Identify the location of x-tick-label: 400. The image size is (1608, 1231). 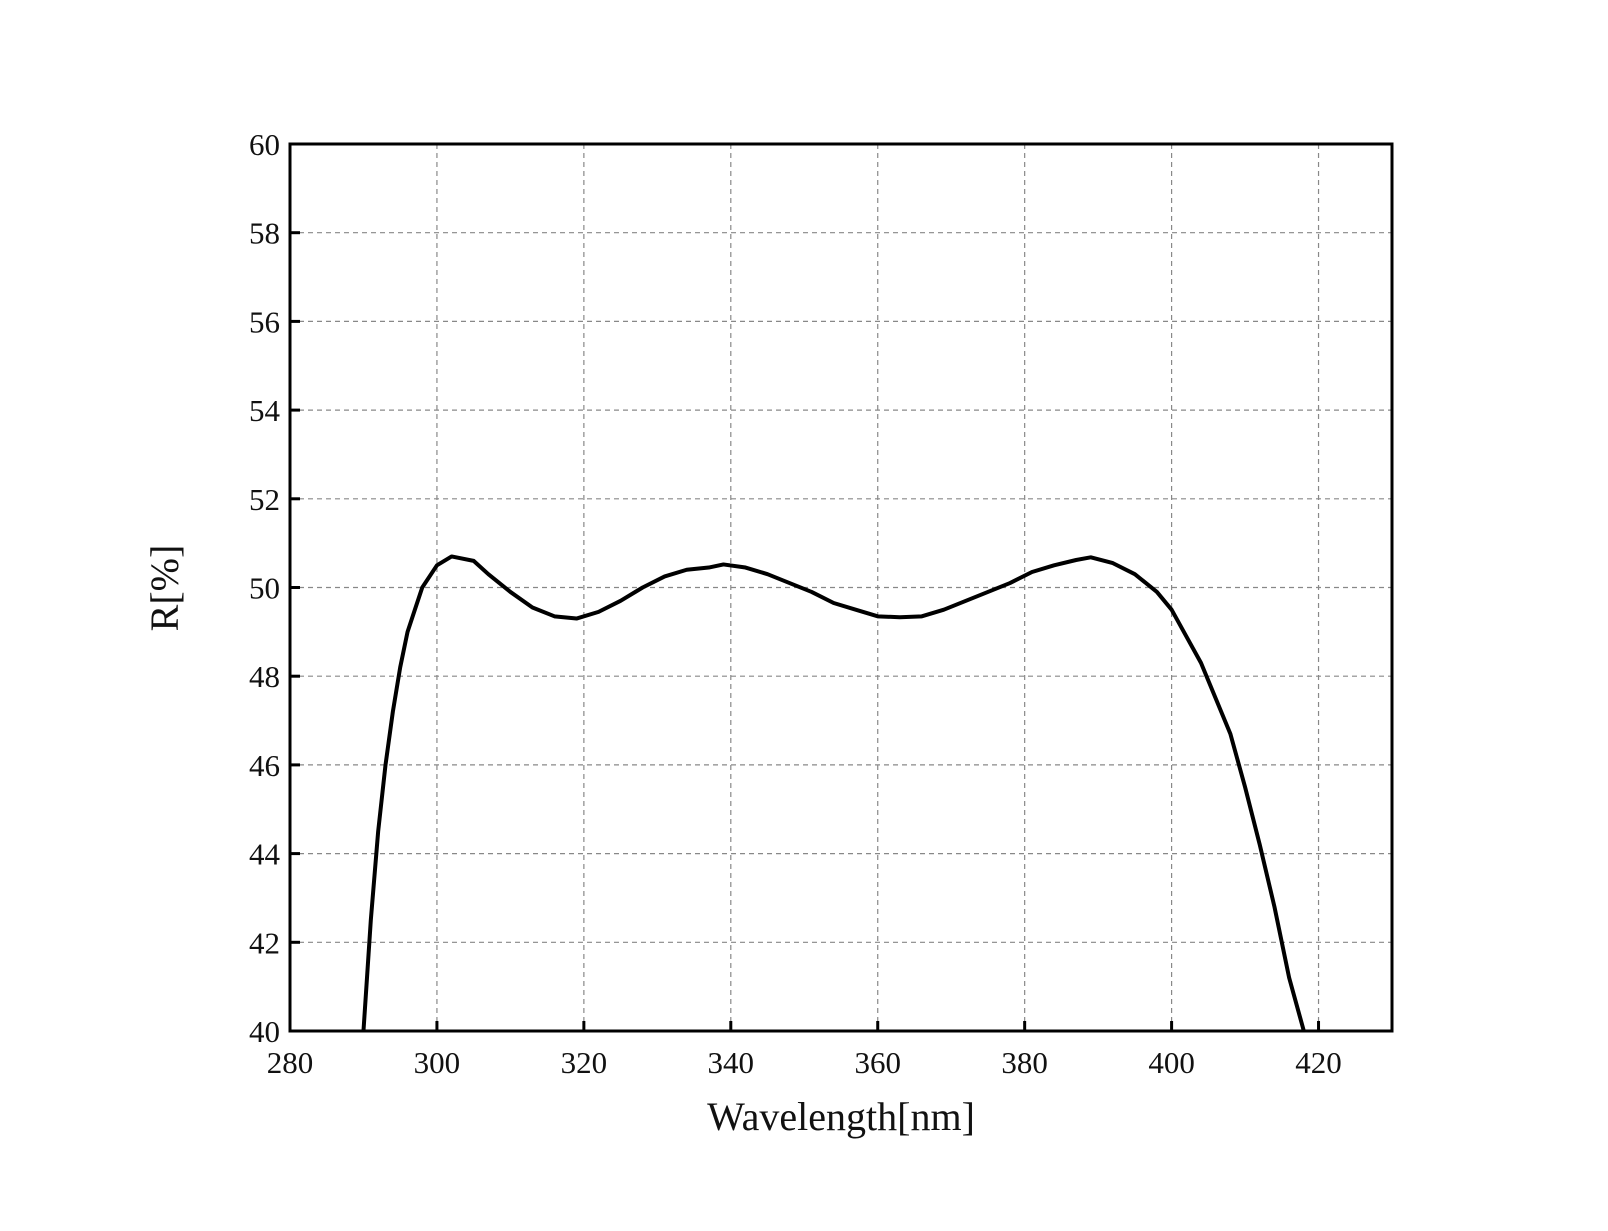
(1171, 1062).